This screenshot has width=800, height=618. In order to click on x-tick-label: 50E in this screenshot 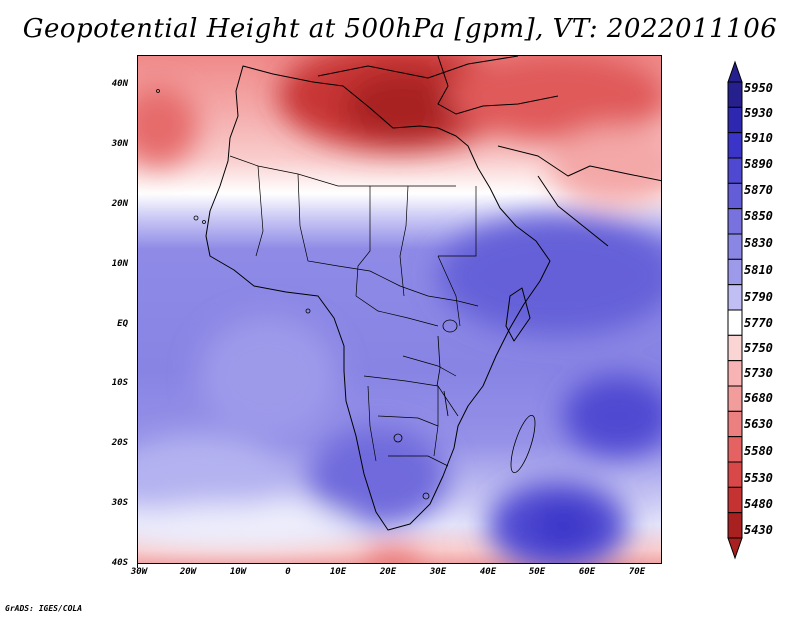, I will do `click(537, 572)`.